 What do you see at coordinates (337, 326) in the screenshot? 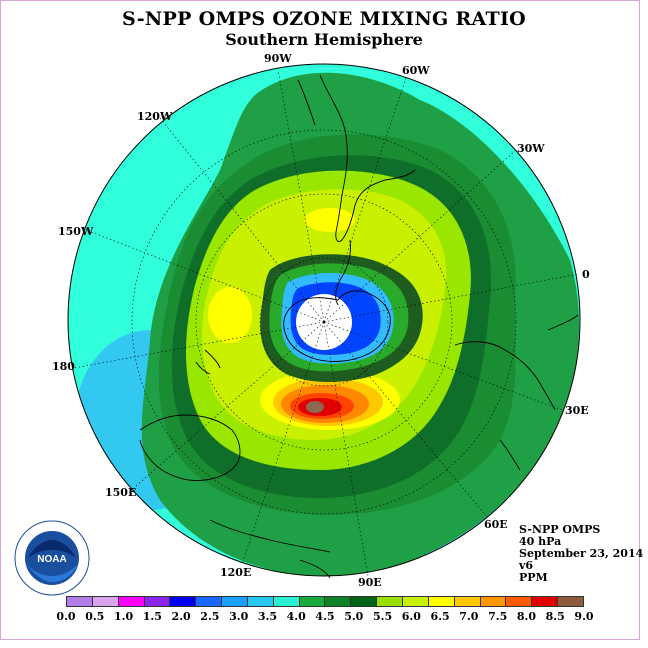
I see `antarctica-coast` at bounding box center [337, 326].